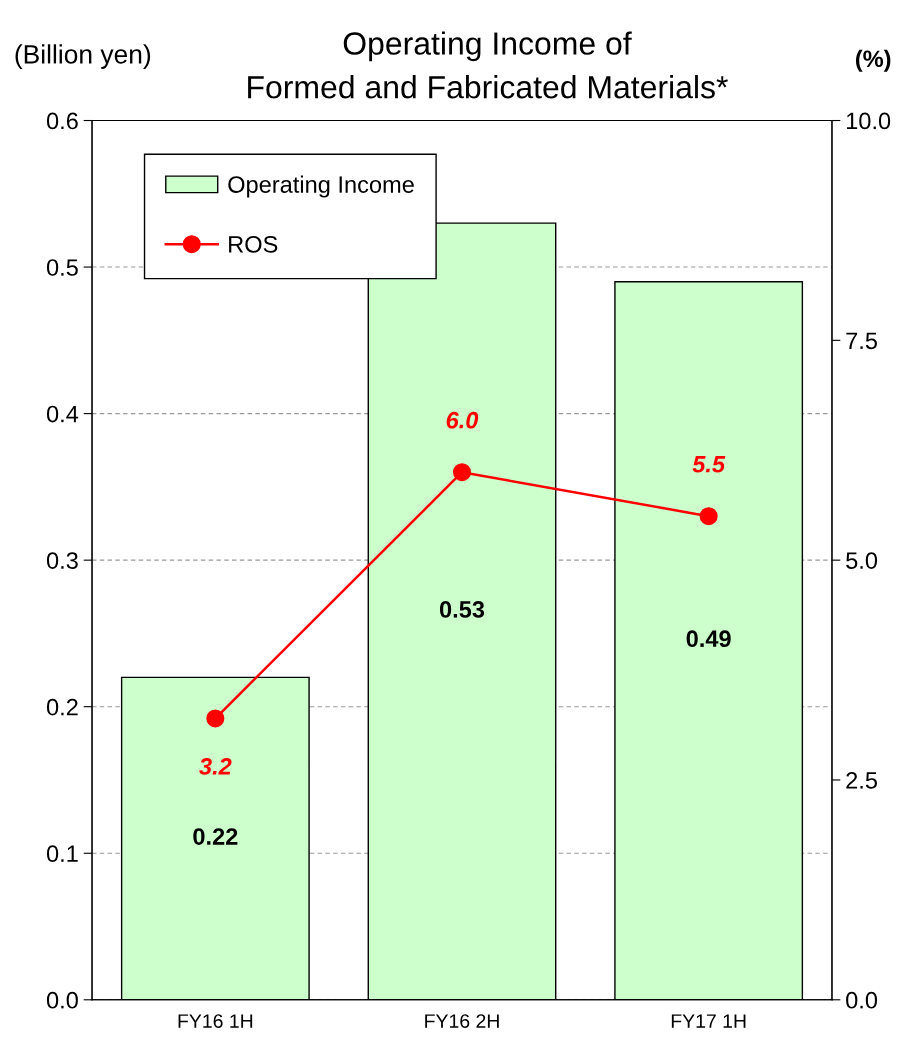 The height and width of the screenshot is (1048, 924). What do you see at coordinates (873, 60) in the screenshot?
I see `y2-axis-title: (%)` at bounding box center [873, 60].